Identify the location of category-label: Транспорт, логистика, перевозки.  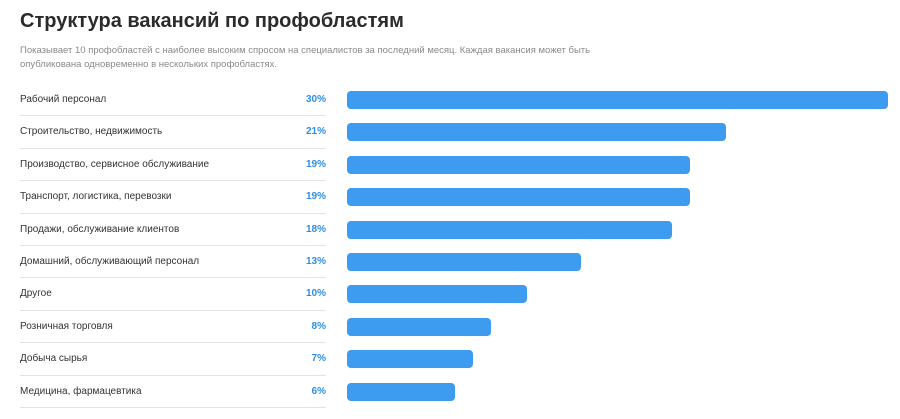
(96, 197).